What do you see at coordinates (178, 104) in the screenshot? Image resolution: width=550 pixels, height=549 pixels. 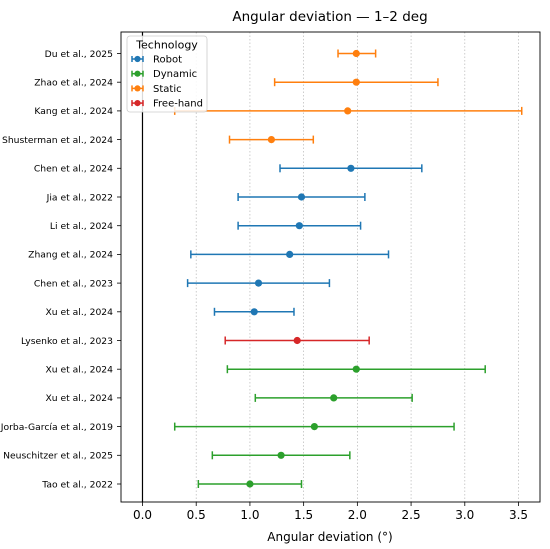 I see `legend-label: Free-hand` at bounding box center [178, 104].